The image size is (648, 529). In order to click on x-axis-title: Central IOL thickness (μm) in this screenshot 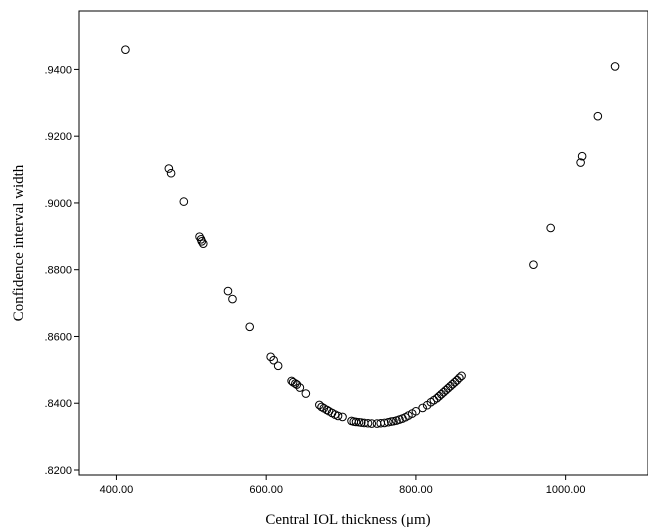, I will do `click(347, 520)`.